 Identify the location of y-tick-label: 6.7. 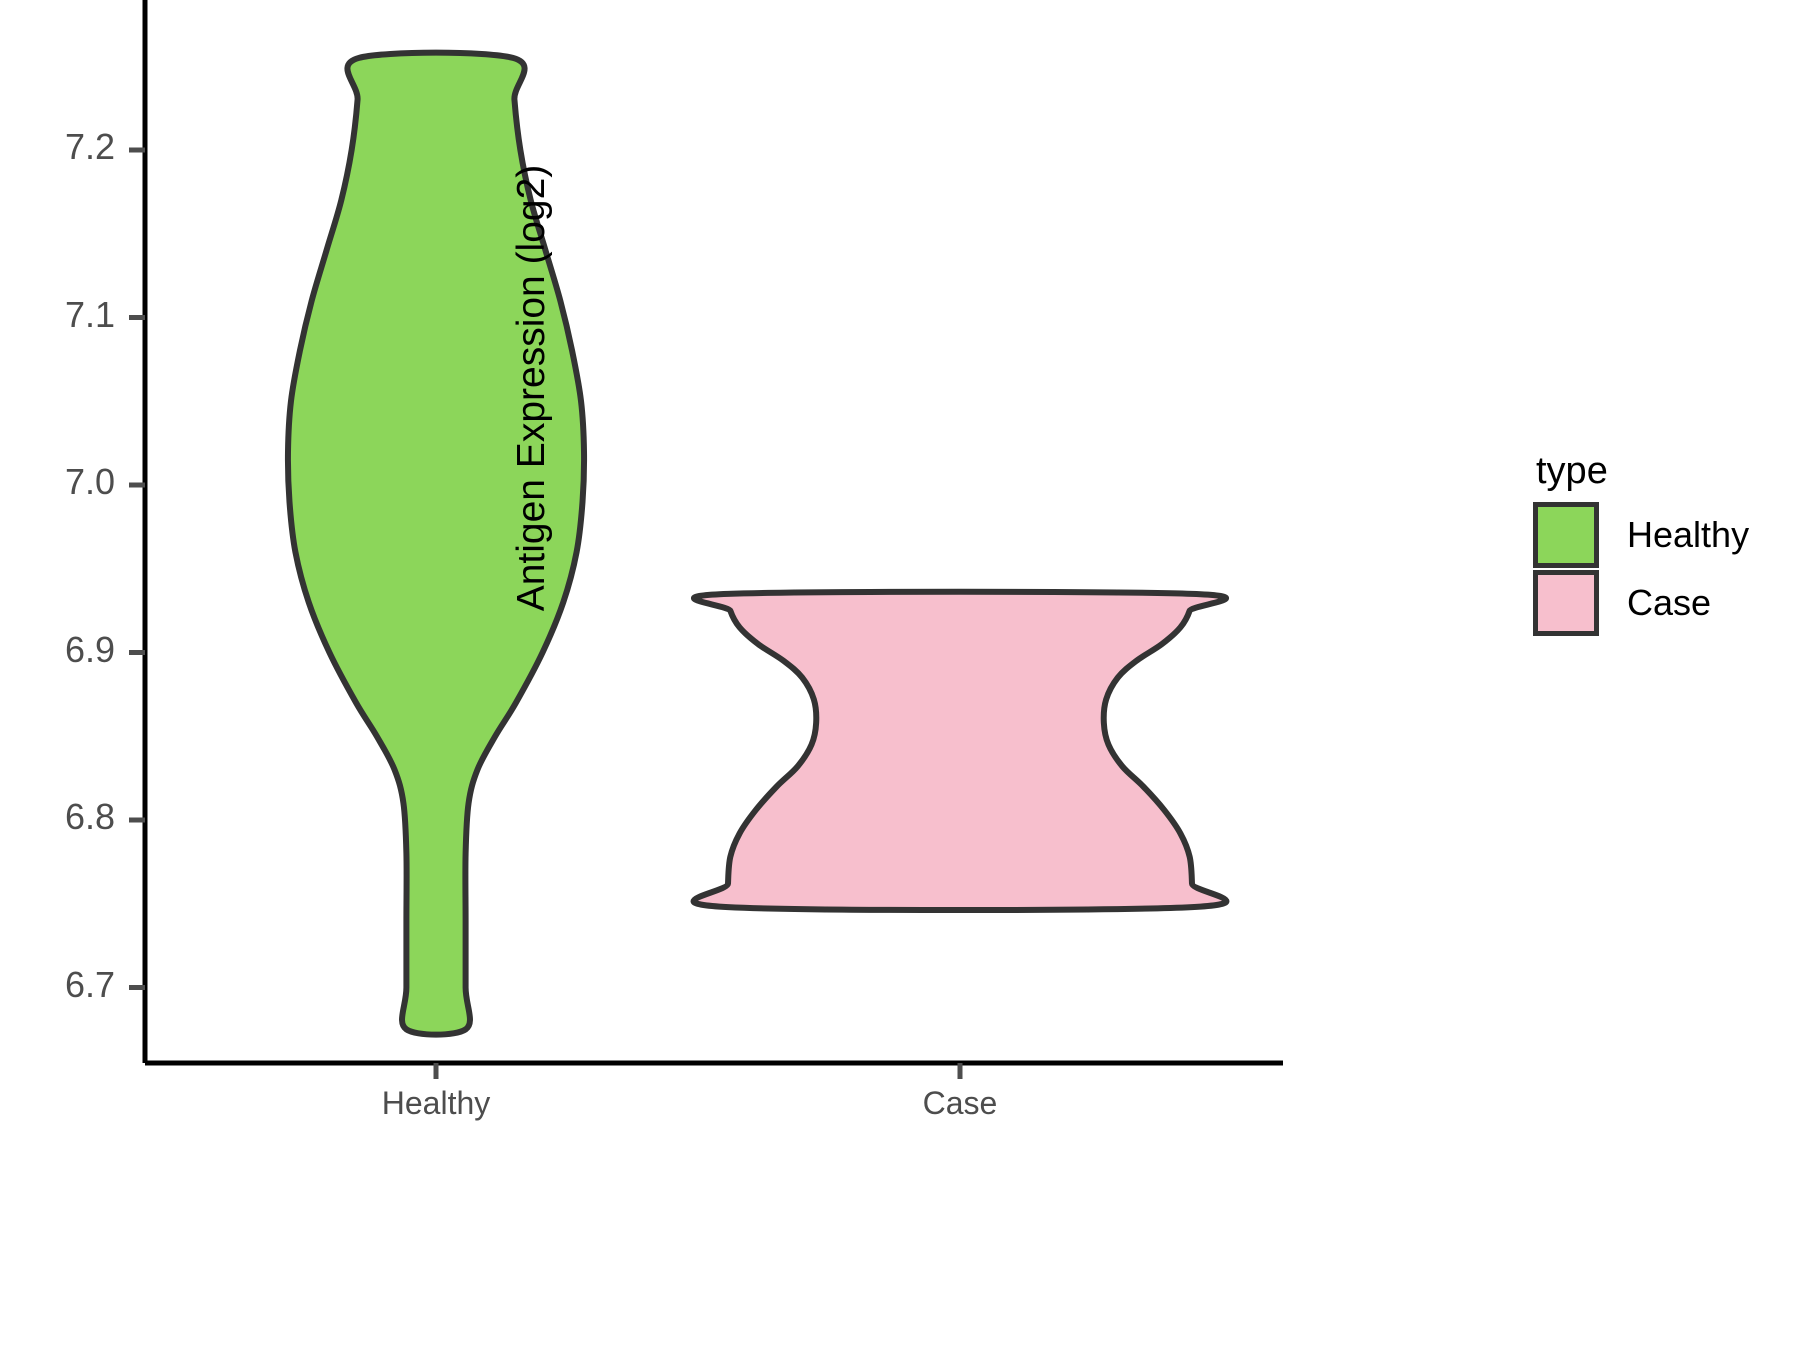
(89, 984).